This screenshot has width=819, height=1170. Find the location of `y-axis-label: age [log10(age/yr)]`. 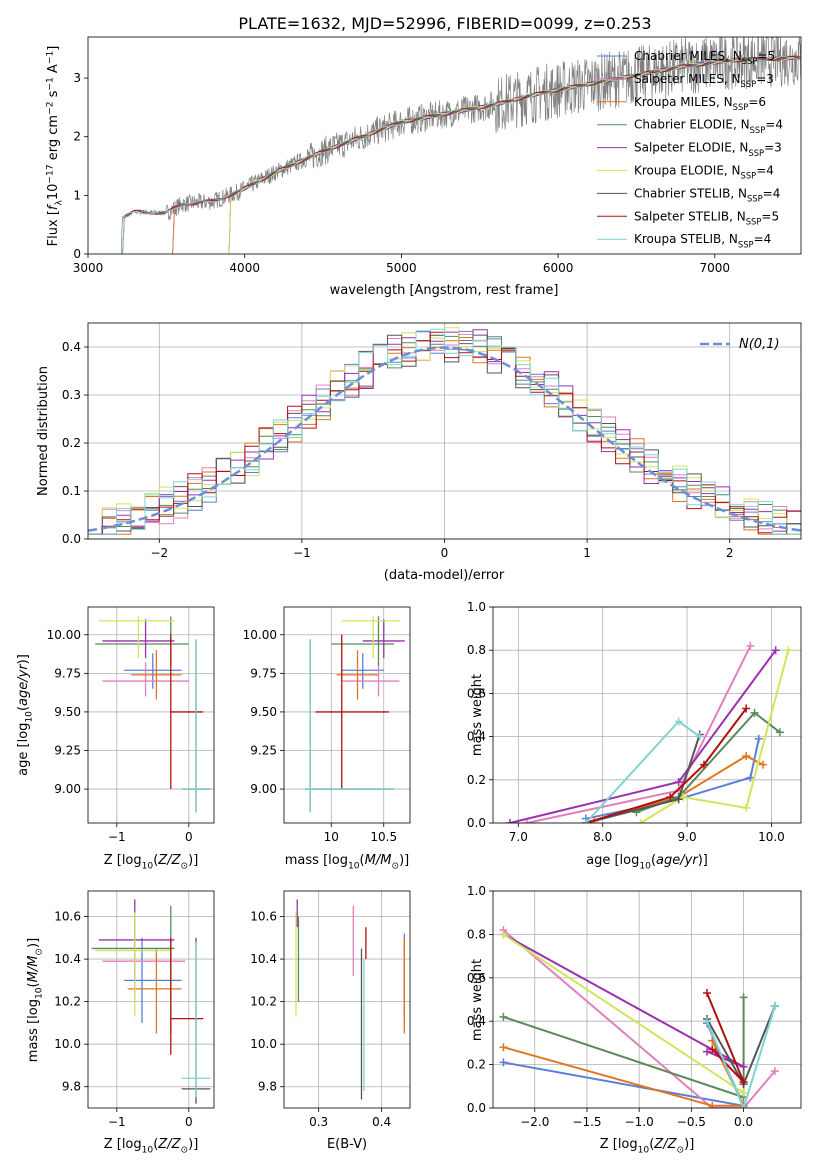

y-axis-label: age [log10(age/yr)] is located at coordinates (25, 715).